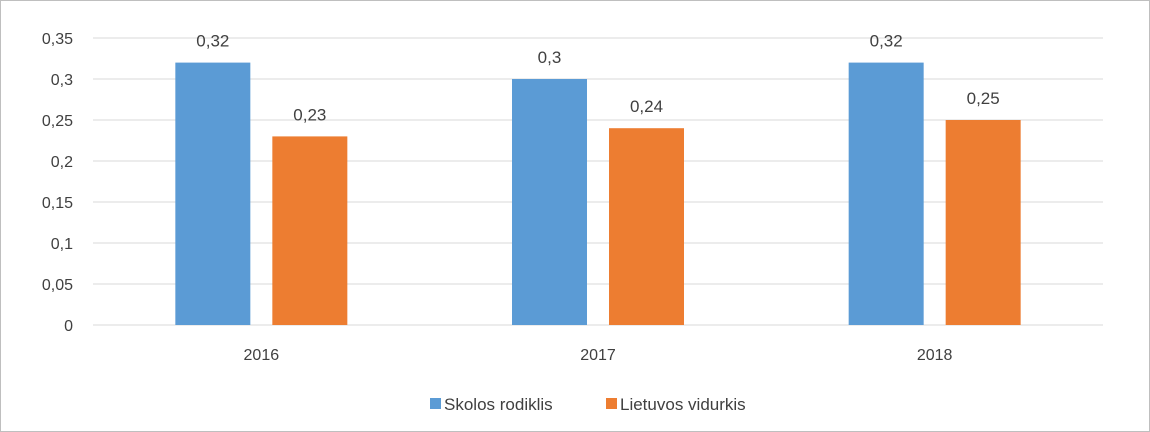  Describe the element at coordinates (550, 57) in the screenshot. I see `data-label: 0,3` at that location.